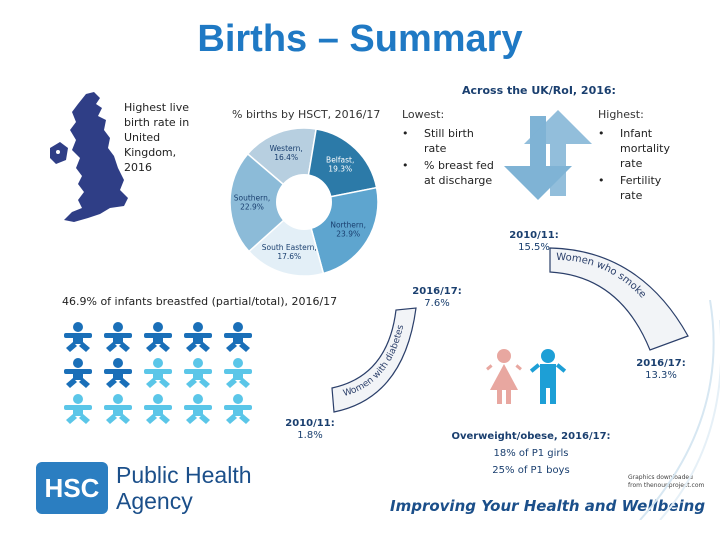 The width and height of the screenshot is (720, 540). Describe the element at coordinates (437, 303) in the screenshot. I see `diabetes-end-value: 7.6%` at that location.